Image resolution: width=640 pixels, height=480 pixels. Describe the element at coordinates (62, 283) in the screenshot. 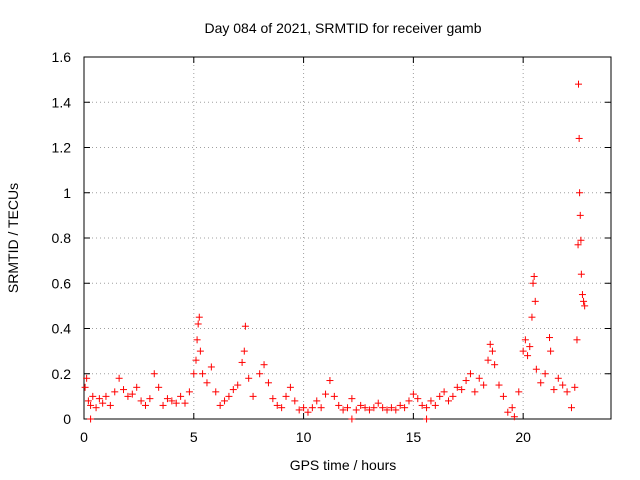

I see `y-tick-label: 0.6` at that location.